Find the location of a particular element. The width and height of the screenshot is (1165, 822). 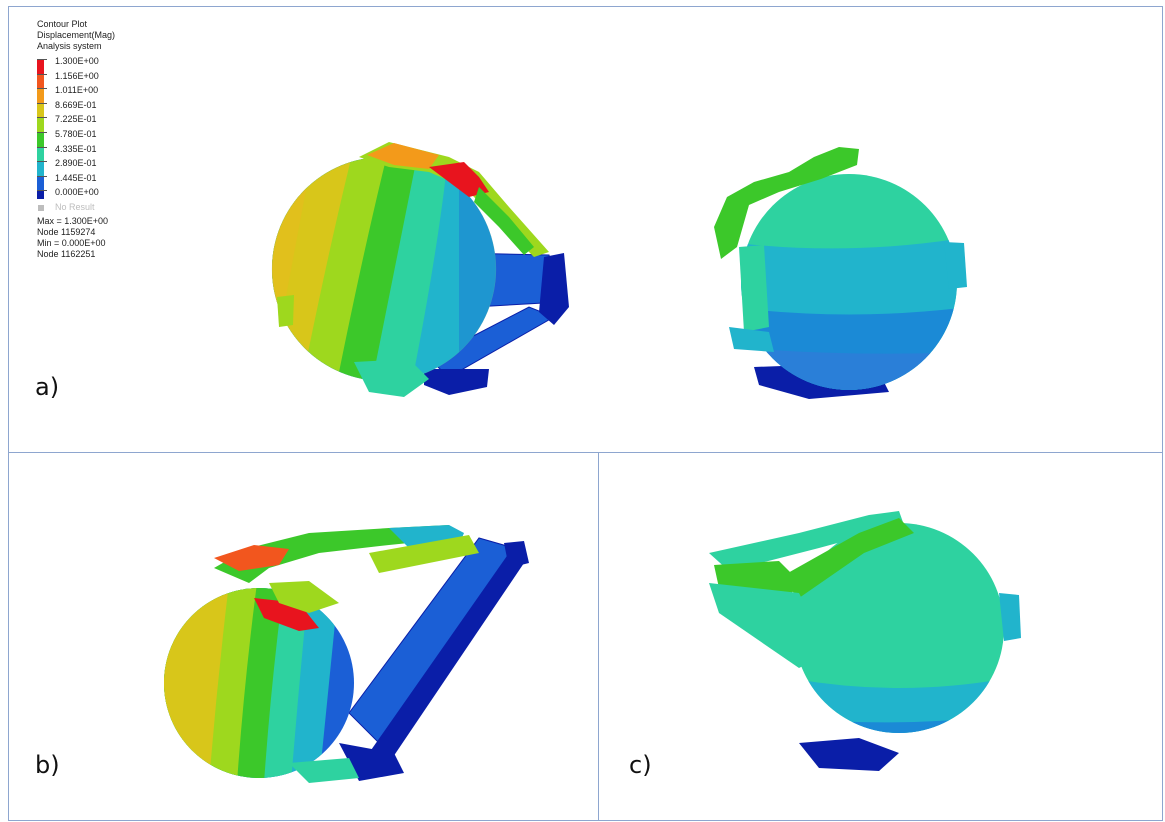

legend-level-value: 2.890E-01 is located at coordinates (76, 163).